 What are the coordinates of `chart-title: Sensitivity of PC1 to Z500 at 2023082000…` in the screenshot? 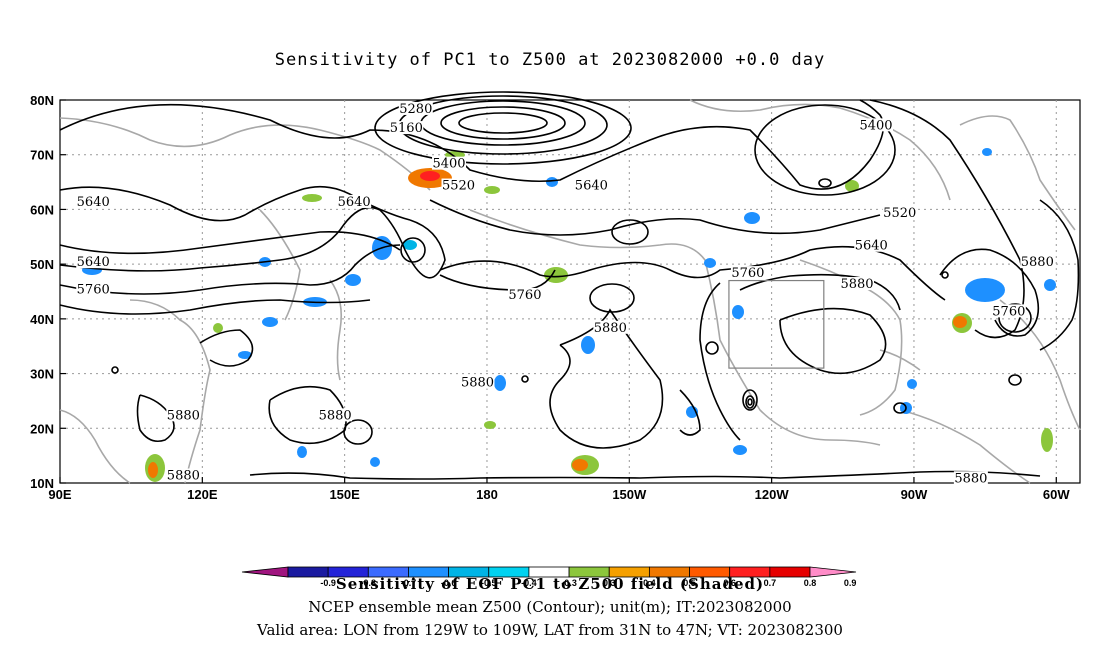 It's located at (550, 60).